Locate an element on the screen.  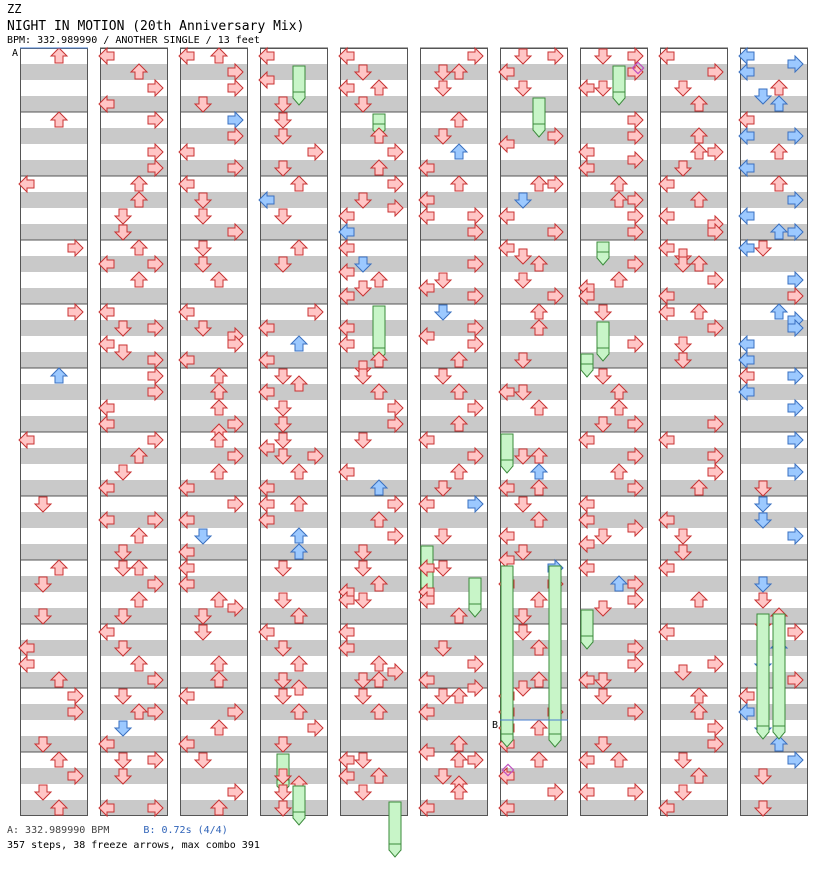
song-title: NIGHT IN MOTION (20th Anniversary Mix) is located at coordinates (156, 26).